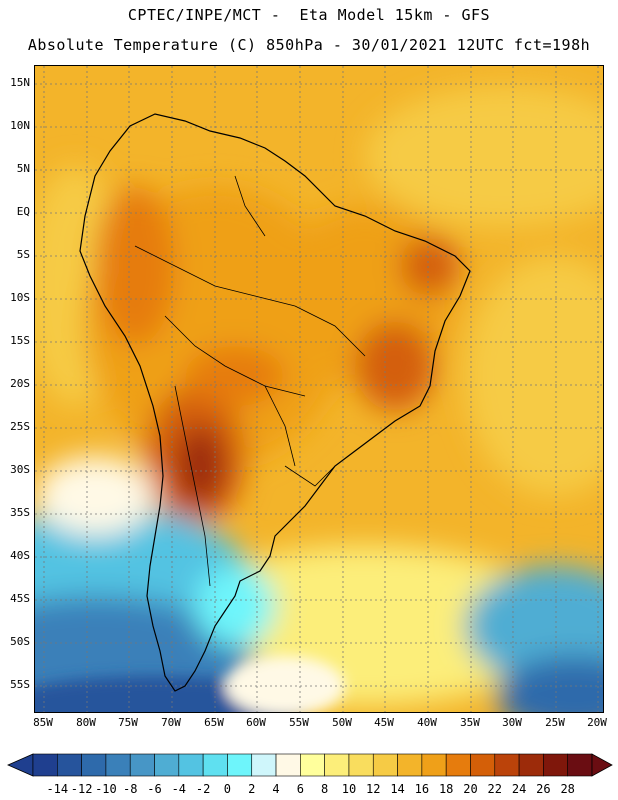  What do you see at coordinates (446, 789) in the screenshot?
I see `colorbar-tick-label: 18` at bounding box center [446, 789].